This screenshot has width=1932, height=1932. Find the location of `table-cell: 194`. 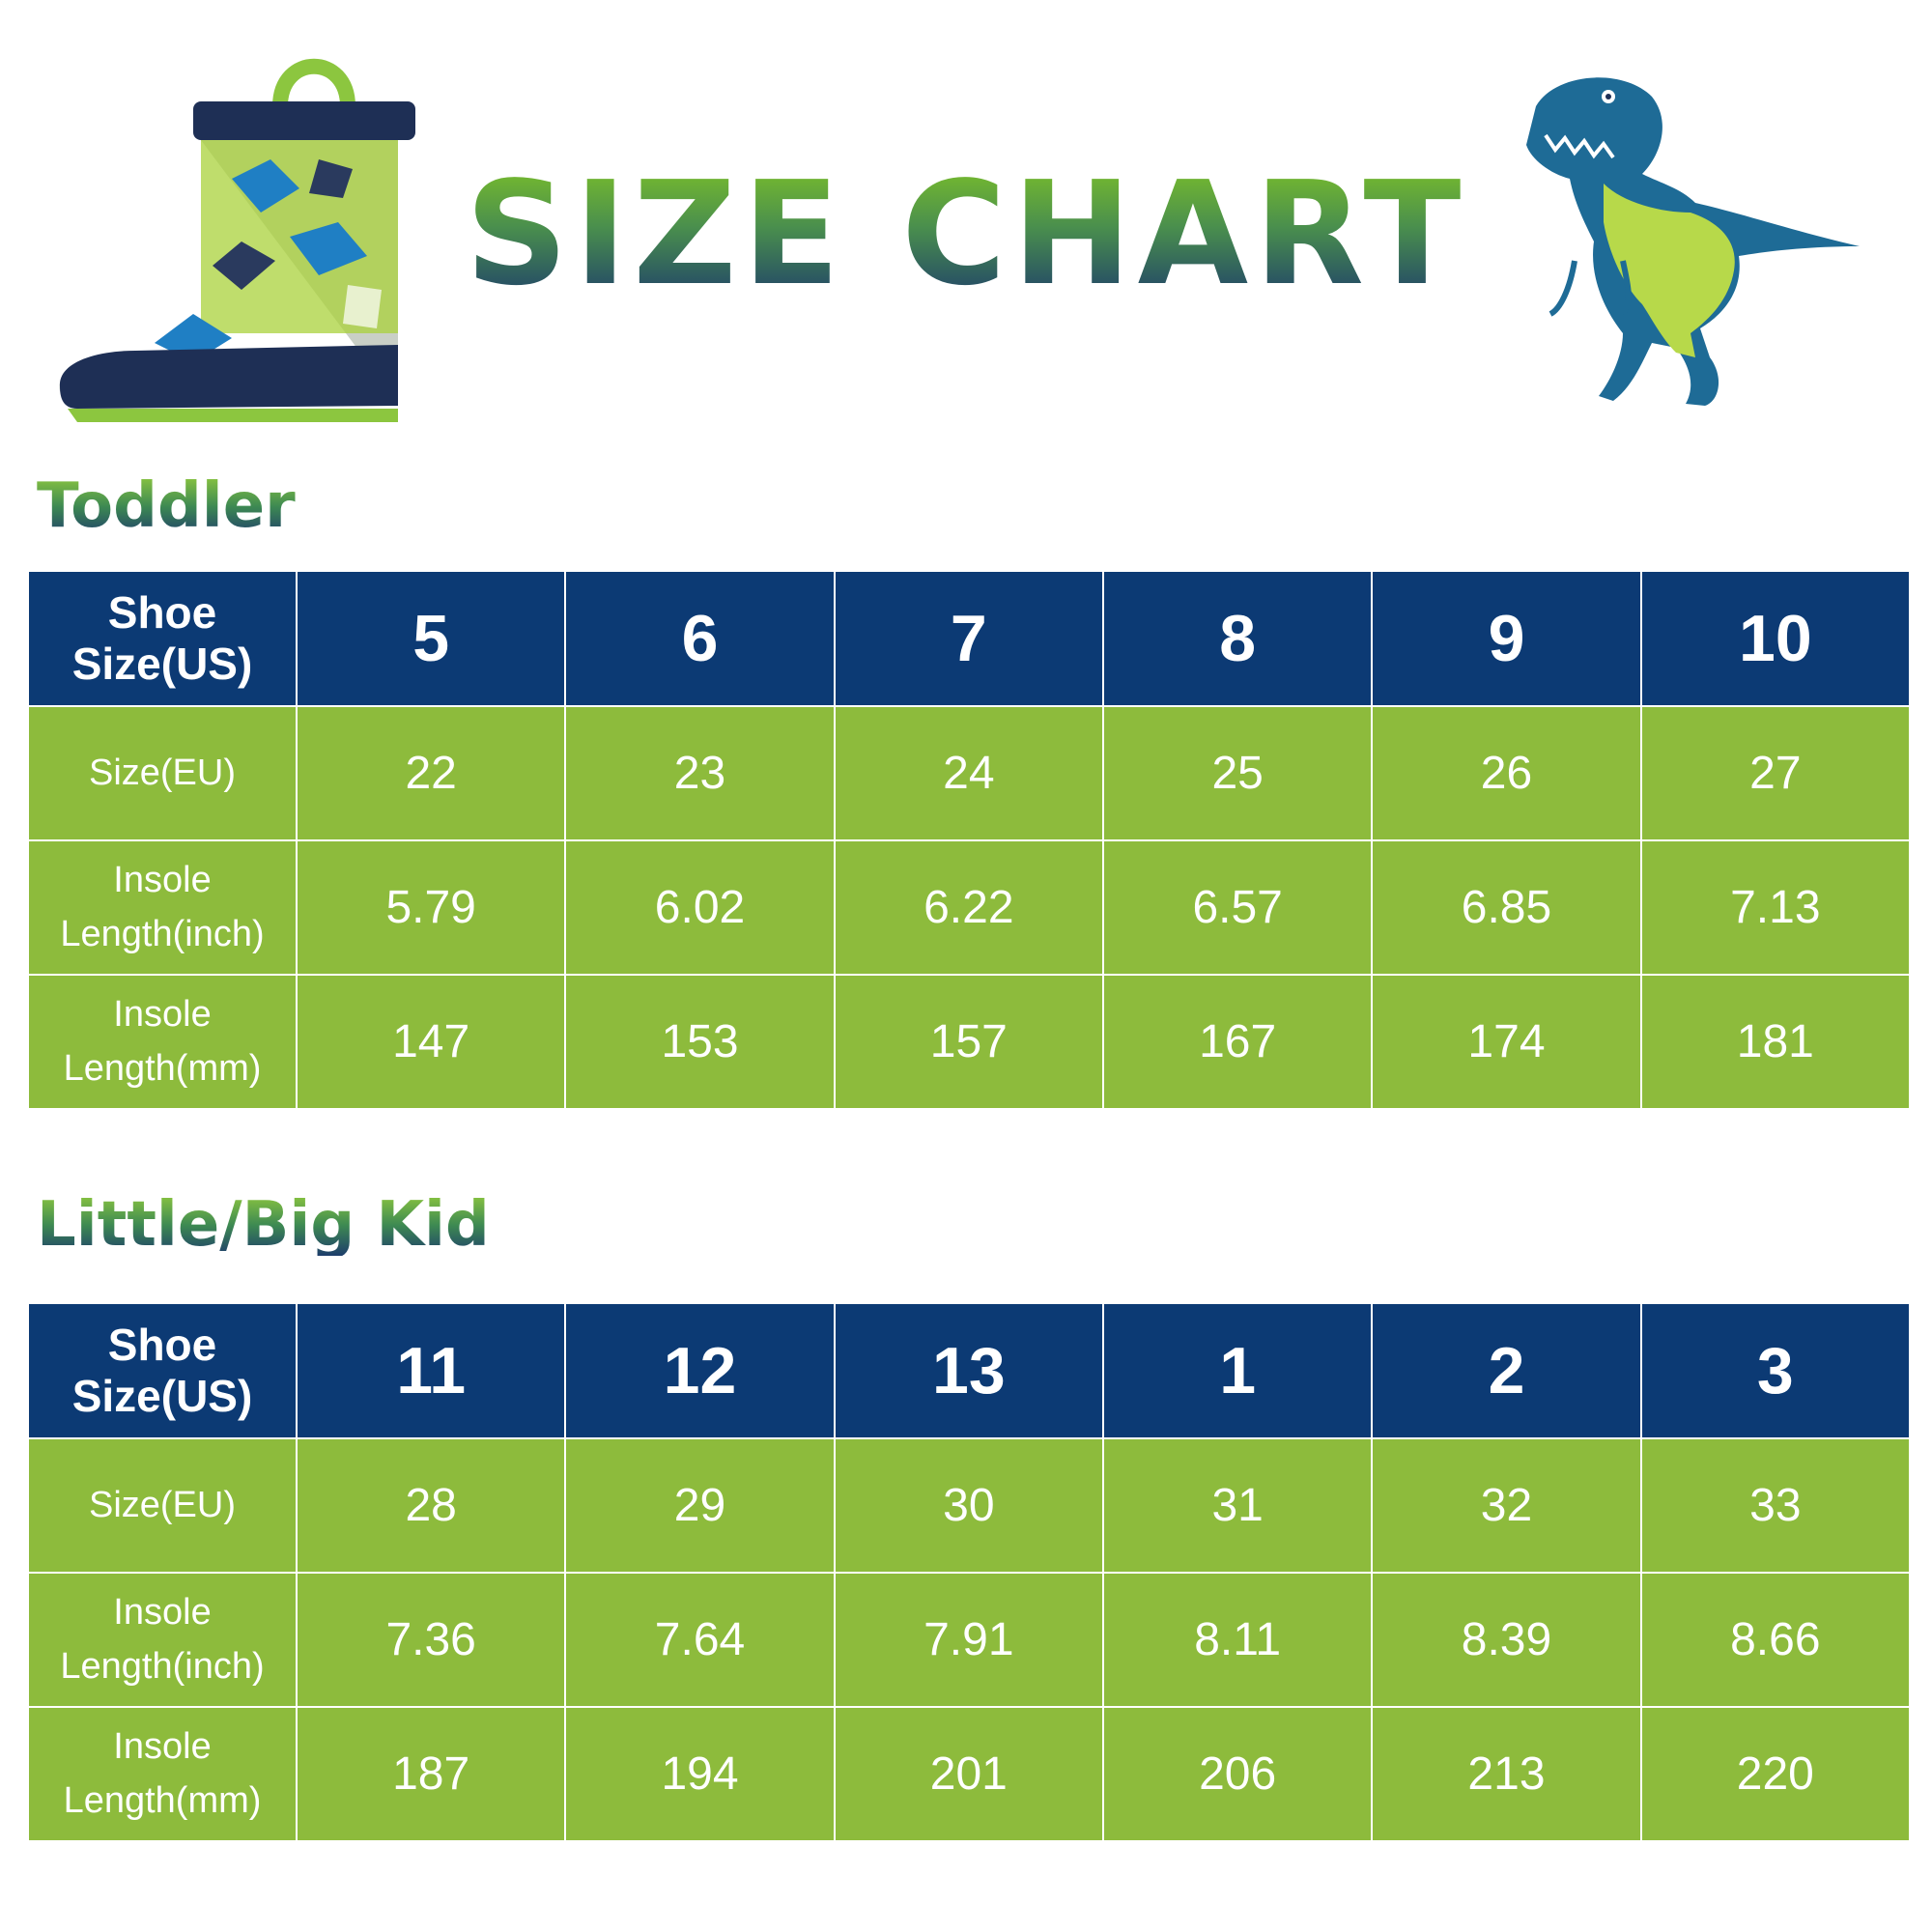

table-cell: 194 is located at coordinates (700, 1774).